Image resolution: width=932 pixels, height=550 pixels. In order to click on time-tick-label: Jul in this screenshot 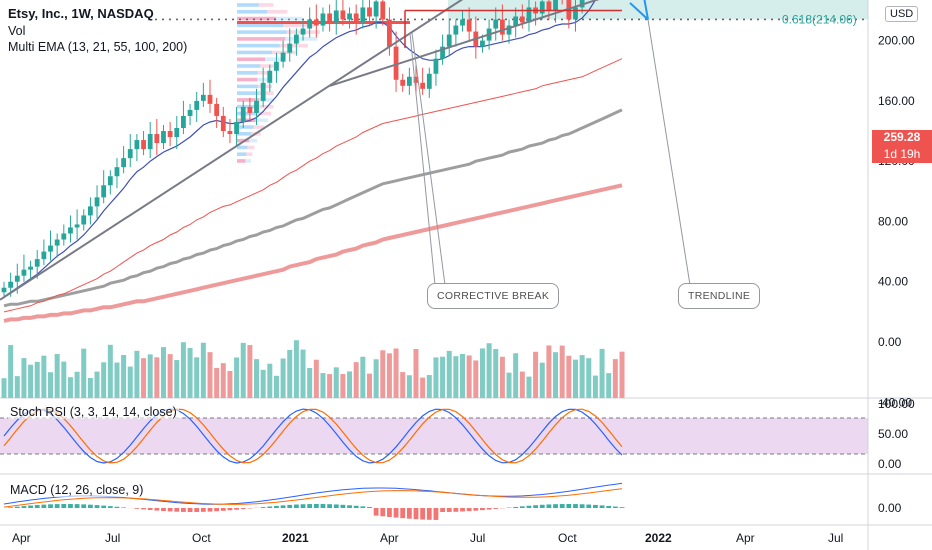, I will do `click(835, 538)`.